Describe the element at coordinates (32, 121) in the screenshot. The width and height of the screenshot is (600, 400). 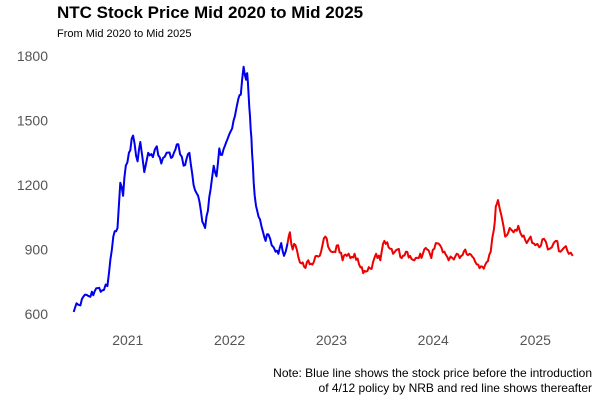
I see `y-tick-label: 1500` at that location.